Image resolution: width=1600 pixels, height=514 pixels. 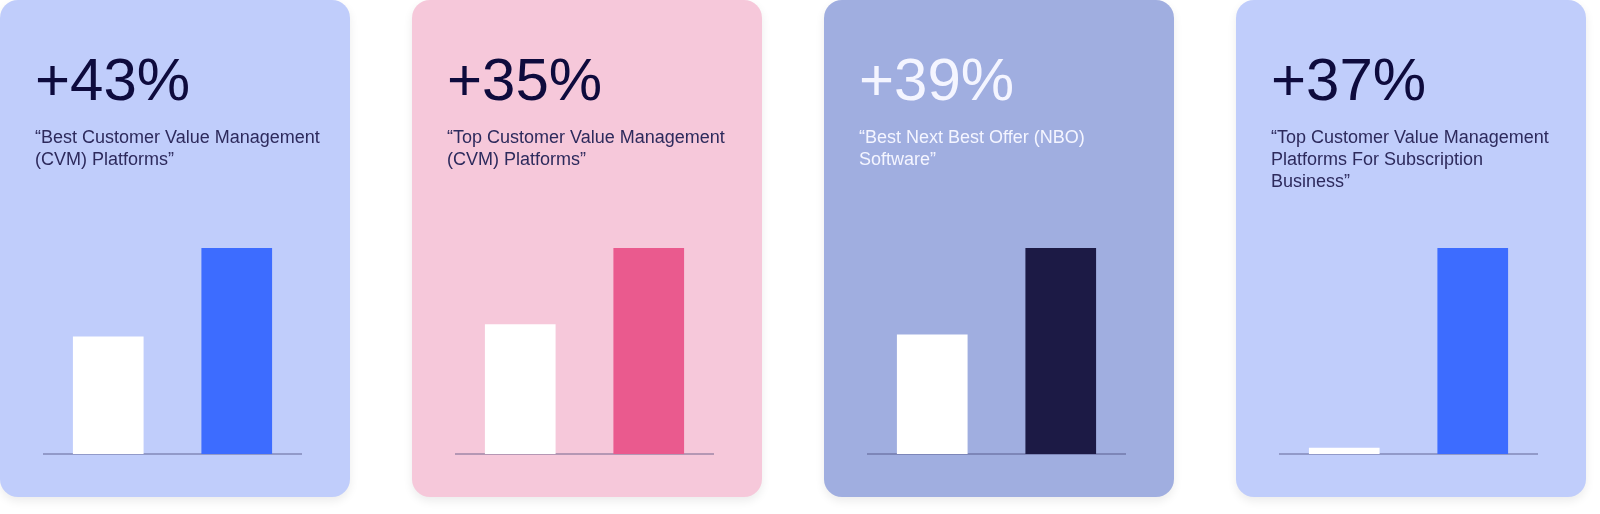 What do you see at coordinates (1349, 79) in the screenshot?
I see `chart-title: +37%` at bounding box center [1349, 79].